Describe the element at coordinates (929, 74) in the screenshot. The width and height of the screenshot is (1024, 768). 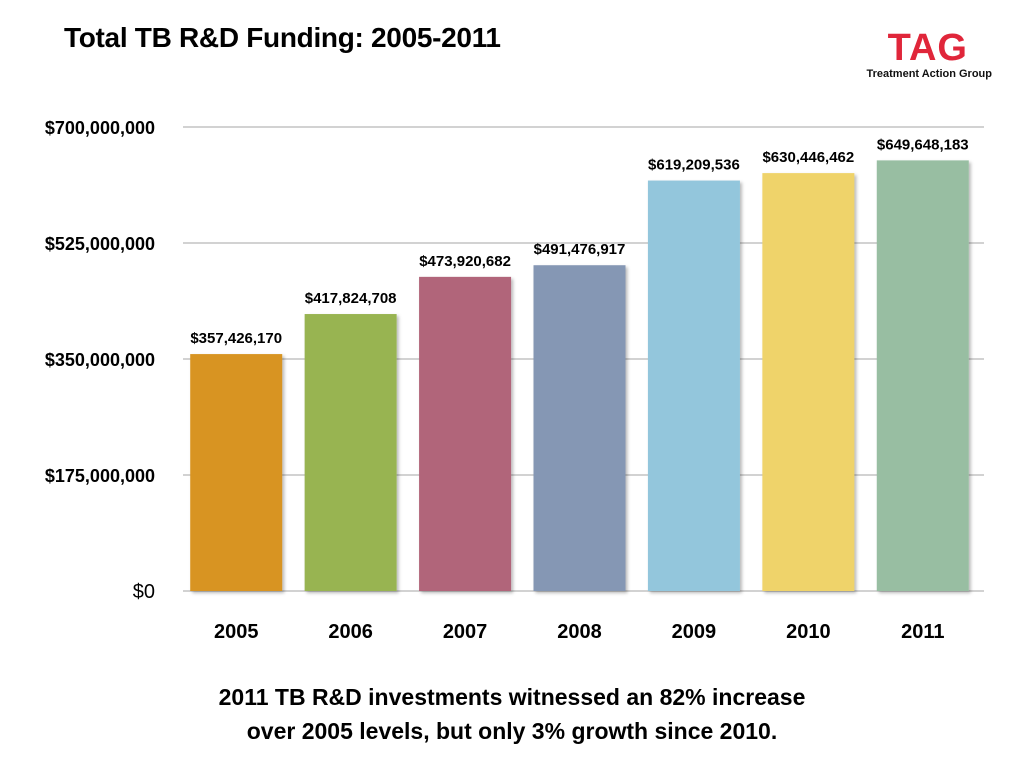
I see `logo-subtitle: Treatment Action Group` at that location.